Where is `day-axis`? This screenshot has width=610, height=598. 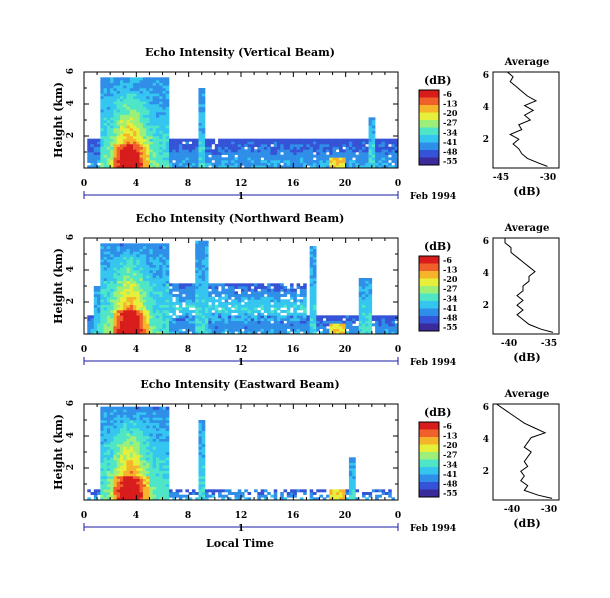 day-axis is located at coordinates (241, 527).